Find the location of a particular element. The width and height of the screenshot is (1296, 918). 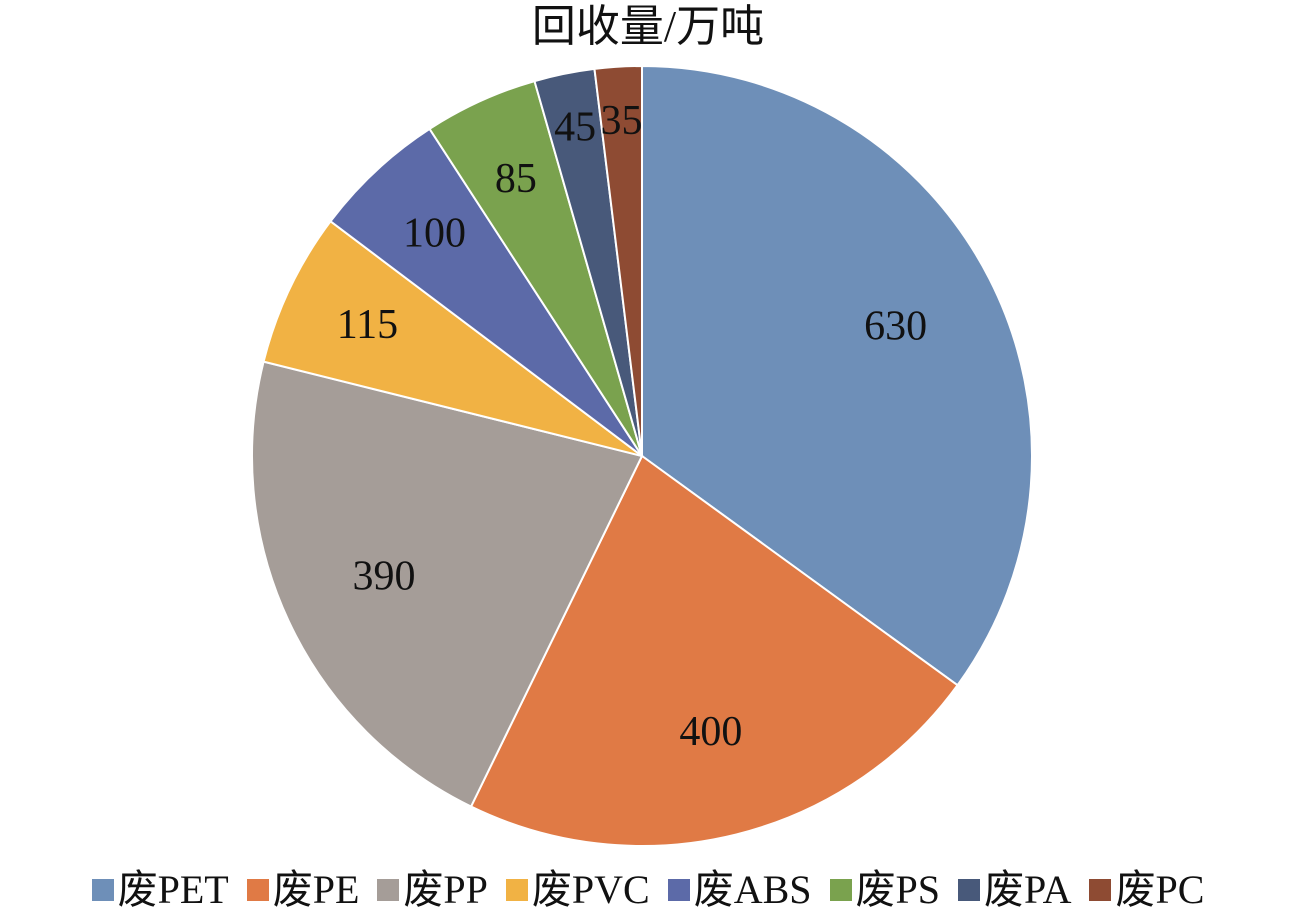

legend-item: 废PP is located at coordinates (432, 890).